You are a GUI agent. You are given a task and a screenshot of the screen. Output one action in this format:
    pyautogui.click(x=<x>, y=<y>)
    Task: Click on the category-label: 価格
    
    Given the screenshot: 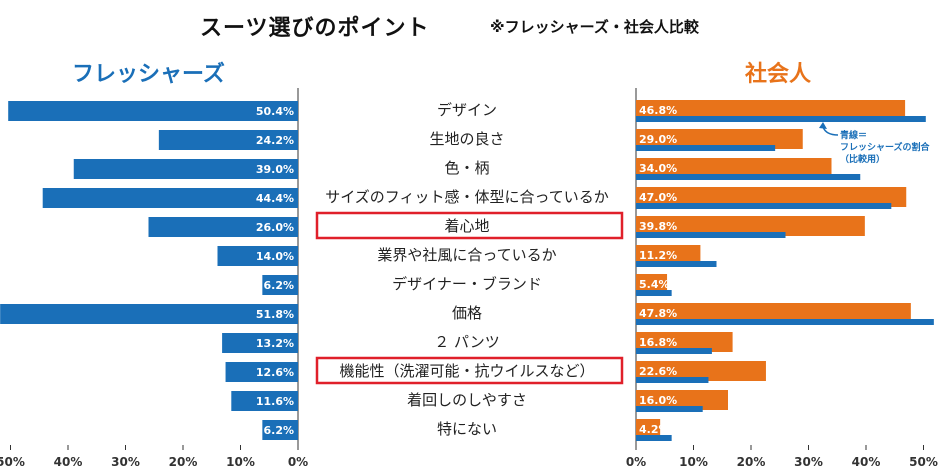 What is the action you would take?
    pyautogui.click(x=467, y=313)
    